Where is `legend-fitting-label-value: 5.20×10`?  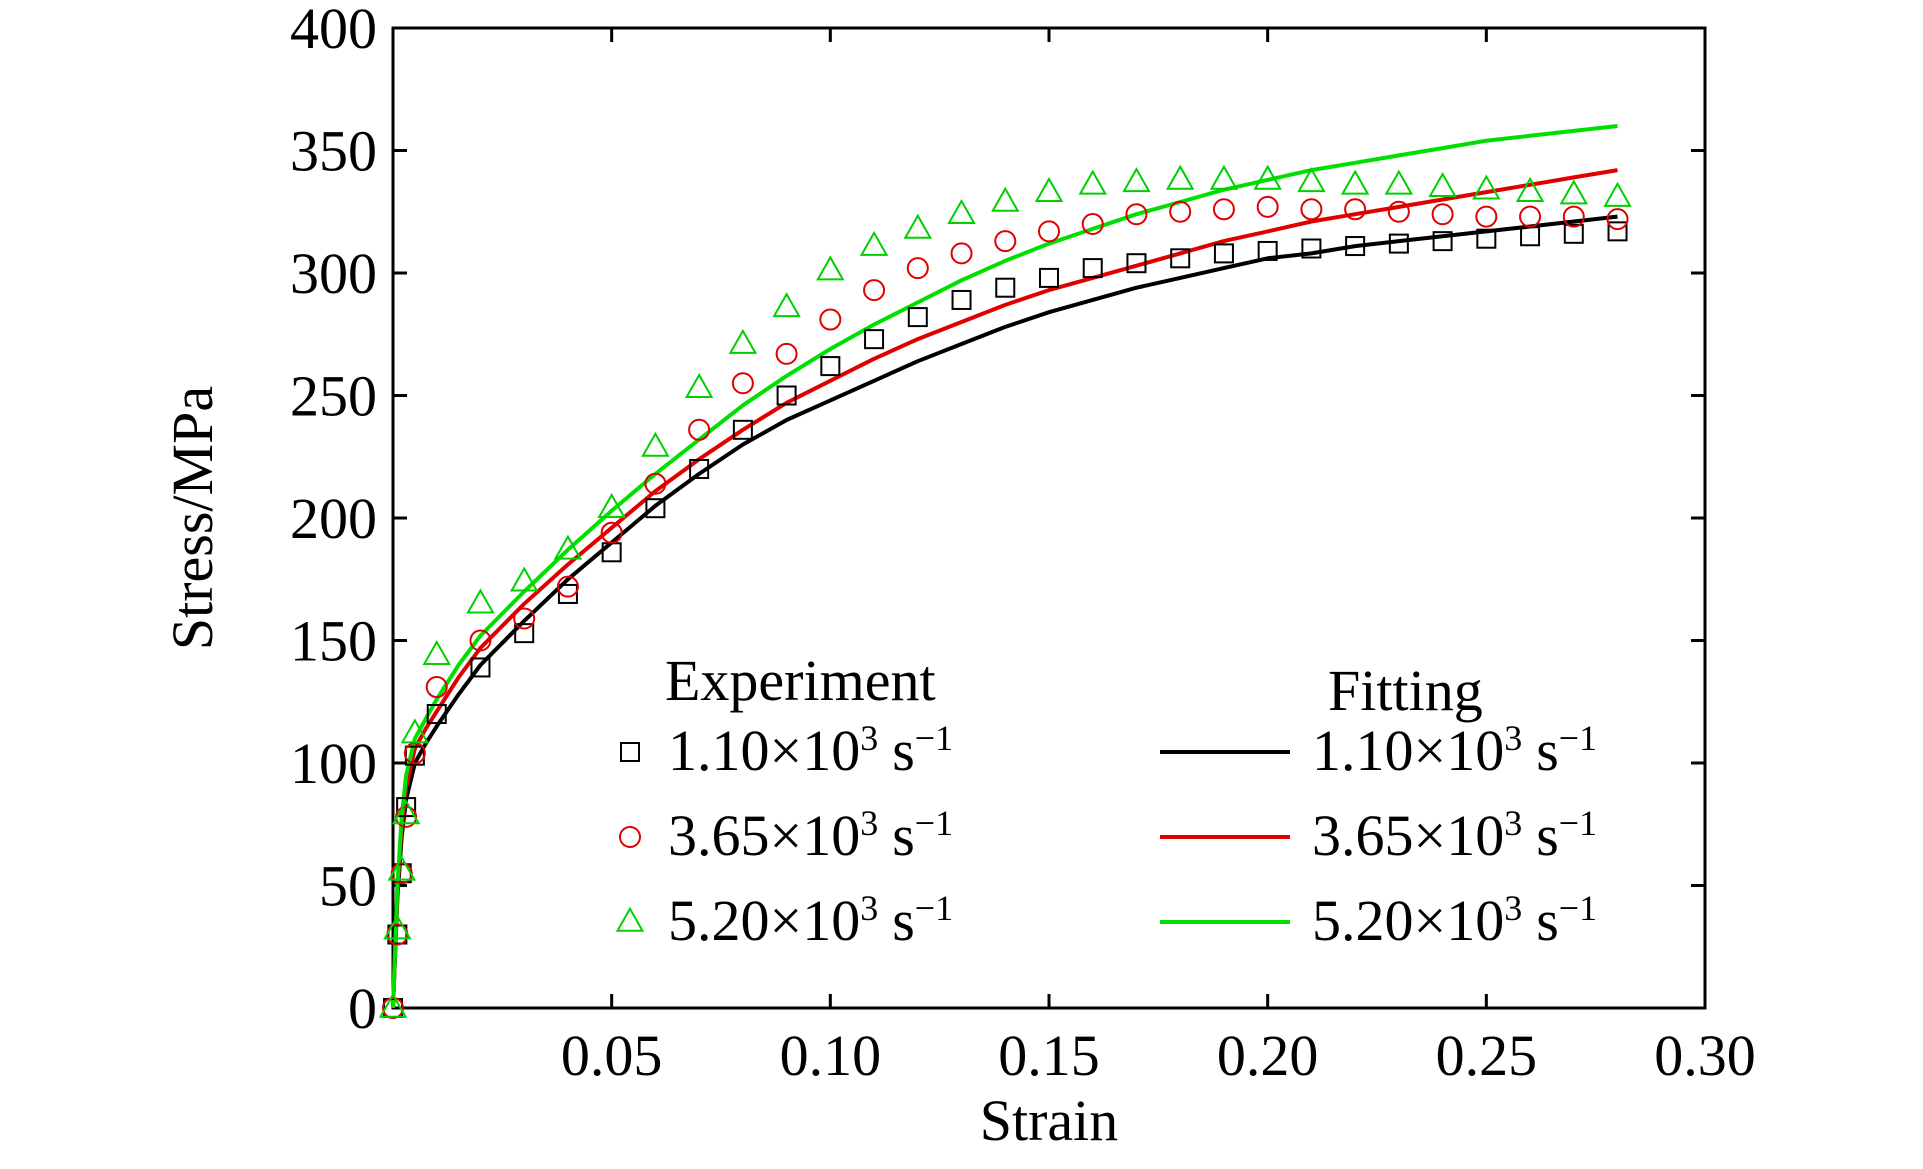
legend-fitting-label-value: 5.20×10 is located at coordinates (1408, 920).